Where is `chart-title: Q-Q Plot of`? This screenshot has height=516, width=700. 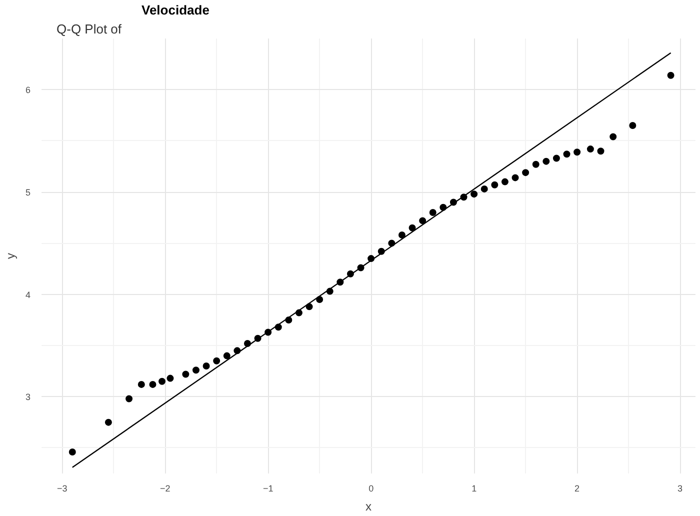 chart-title: Q-Q Plot of is located at coordinates (89, 29).